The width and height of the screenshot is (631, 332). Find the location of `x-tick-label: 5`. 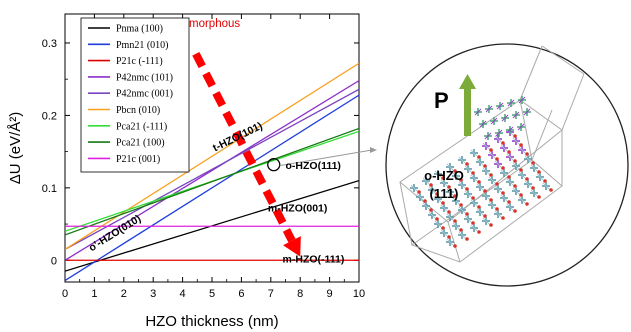

x-tick-label: 5 is located at coordinates (212, 294).